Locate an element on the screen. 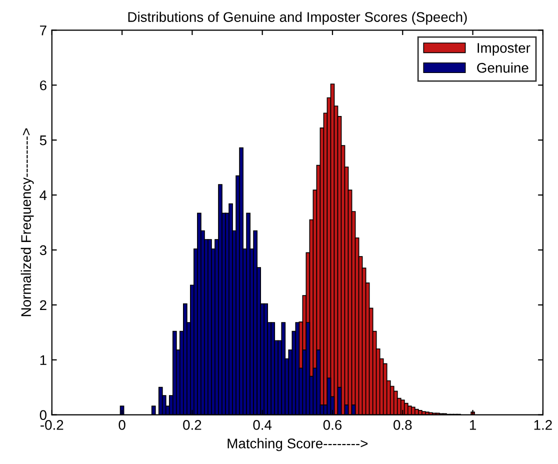  y-tick-label: 3 is located at coordinates (43, 250).